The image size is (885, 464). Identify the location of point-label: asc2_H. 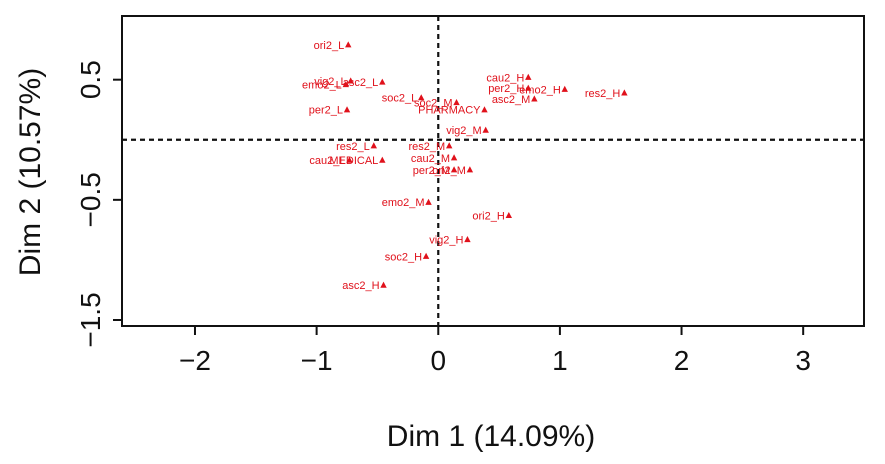
(360, 286).